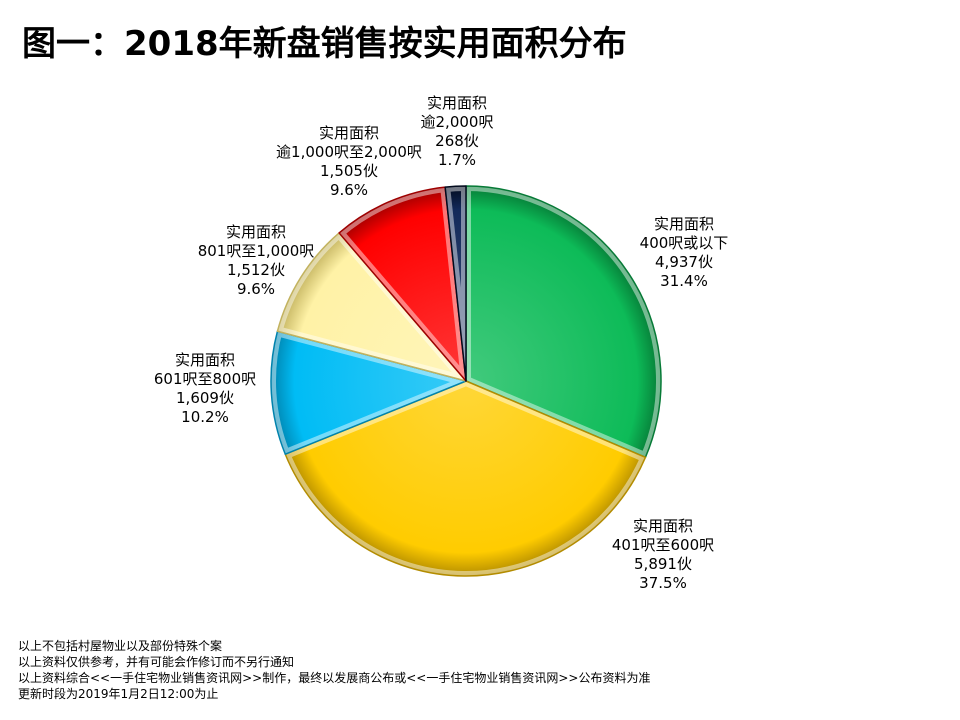  I want to click on slice-label-name-line2: 801呎至1,000呎, so click(256, 251).